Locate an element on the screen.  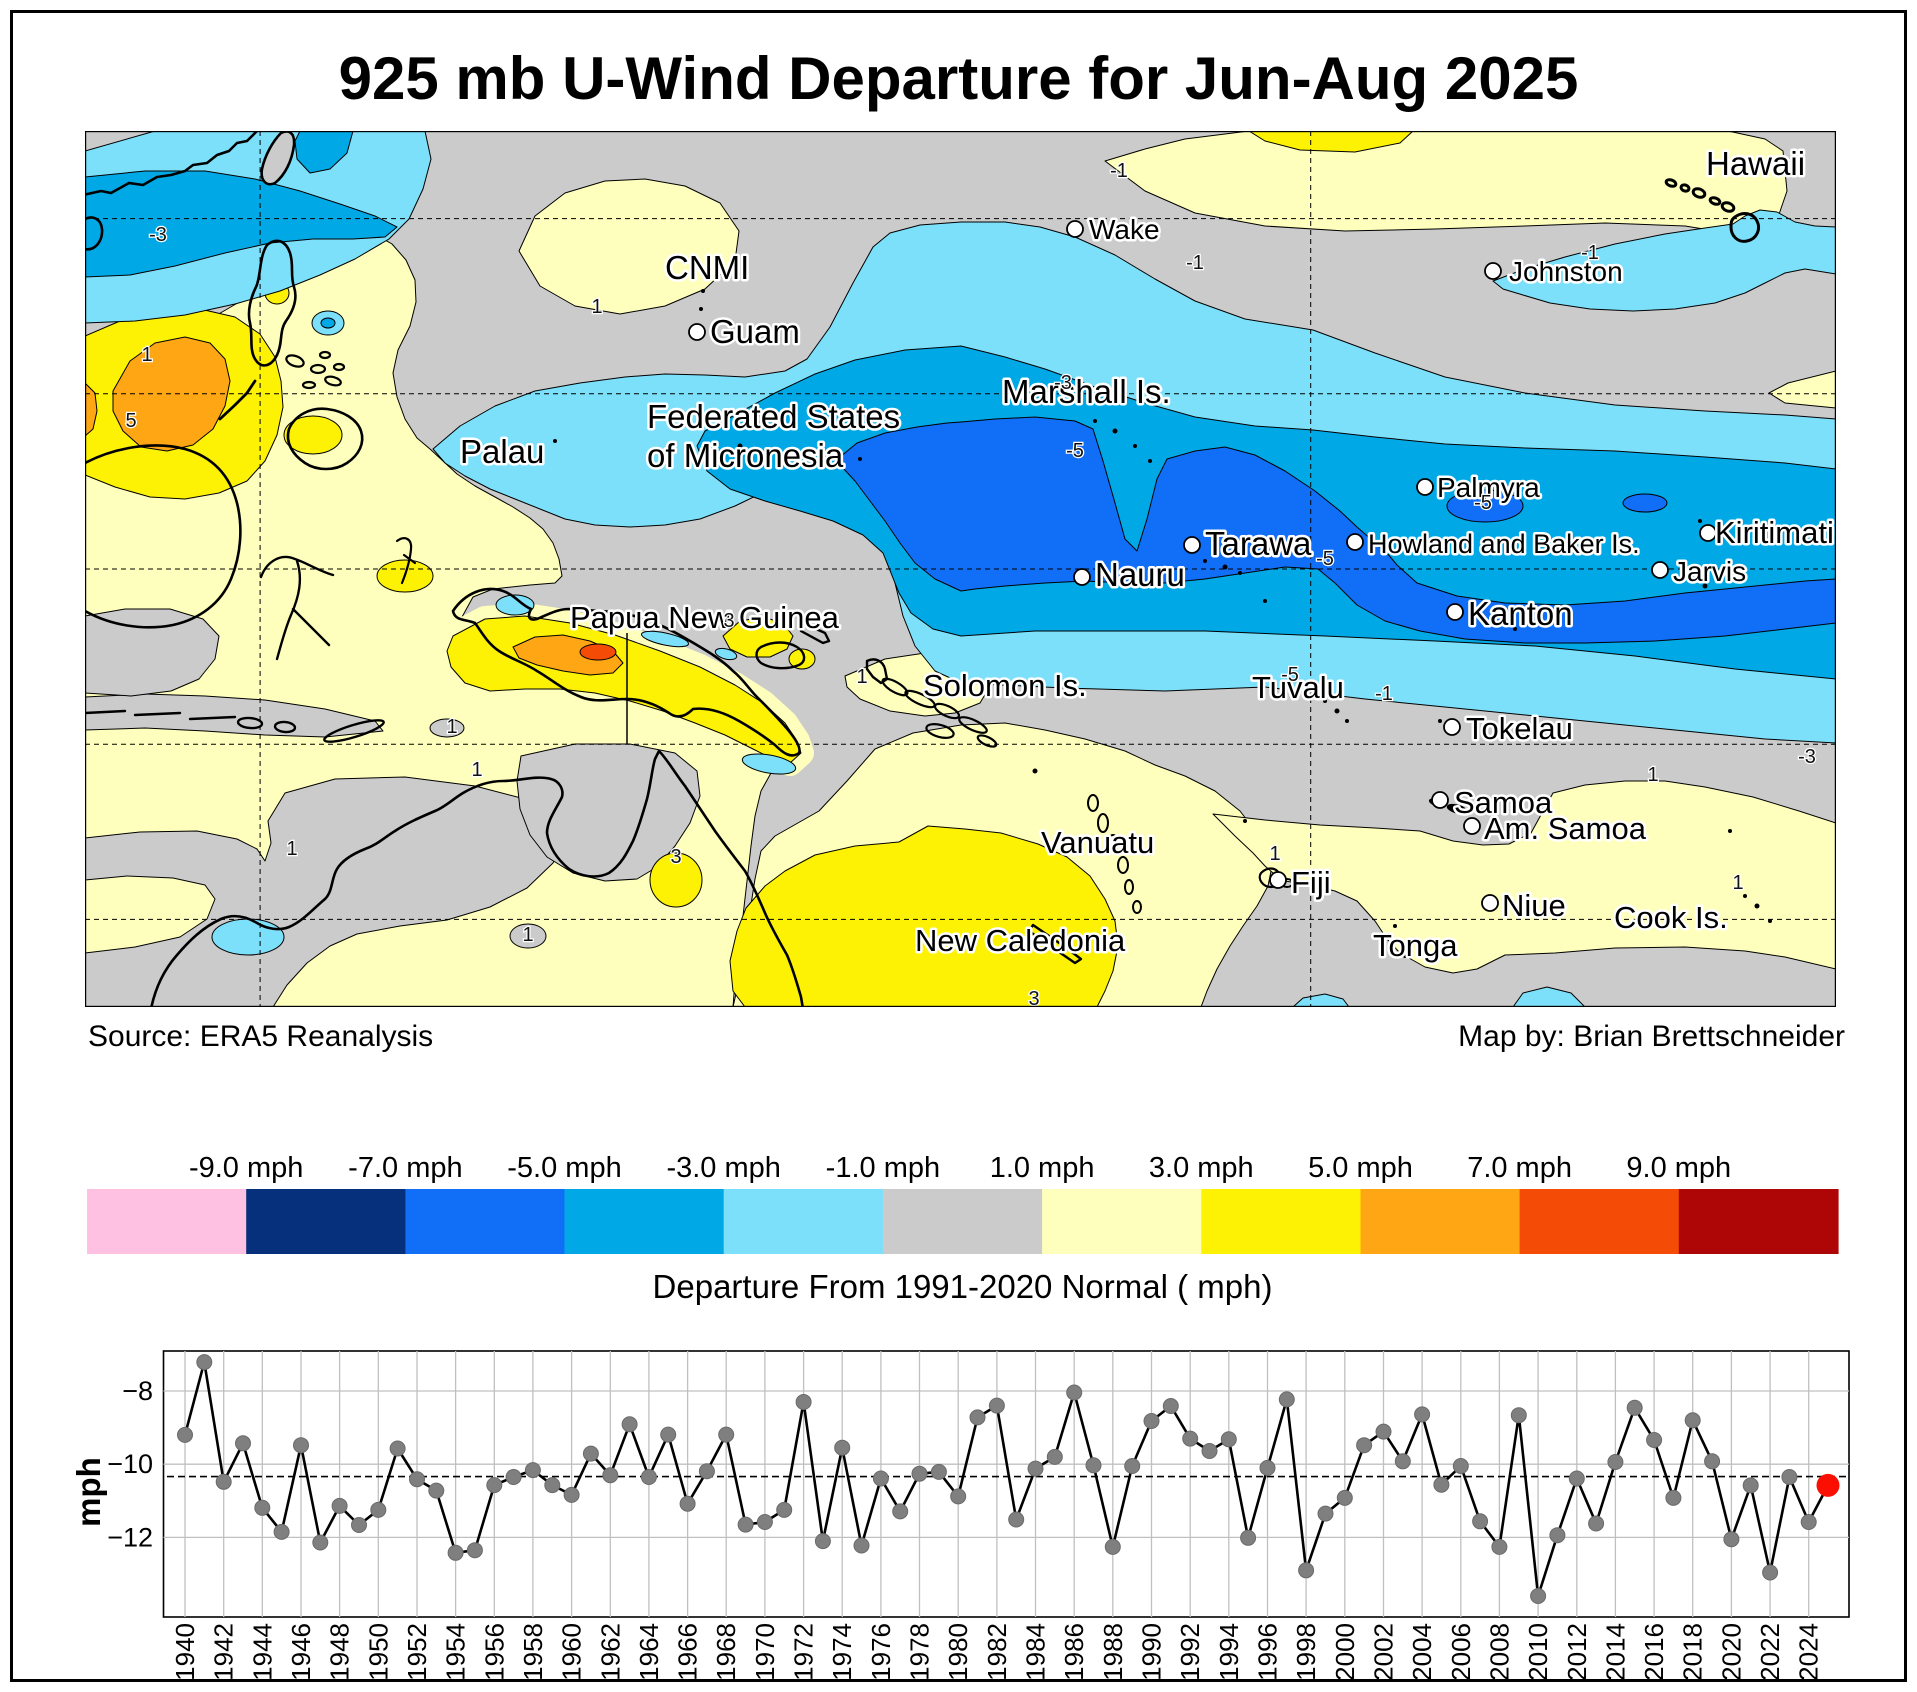
svg-text: 5 is located at coordinates (130, 421).